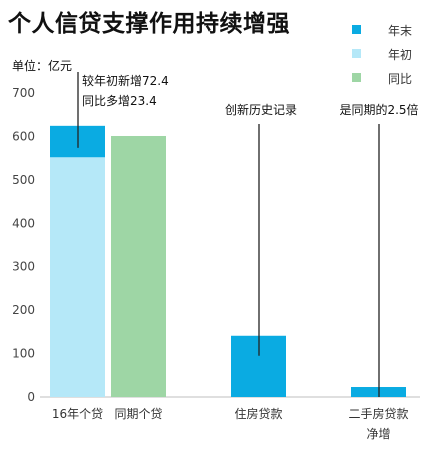 The image size is (423, 464). I want to click on legend-item-year-start: 年初, so click(387, 58).